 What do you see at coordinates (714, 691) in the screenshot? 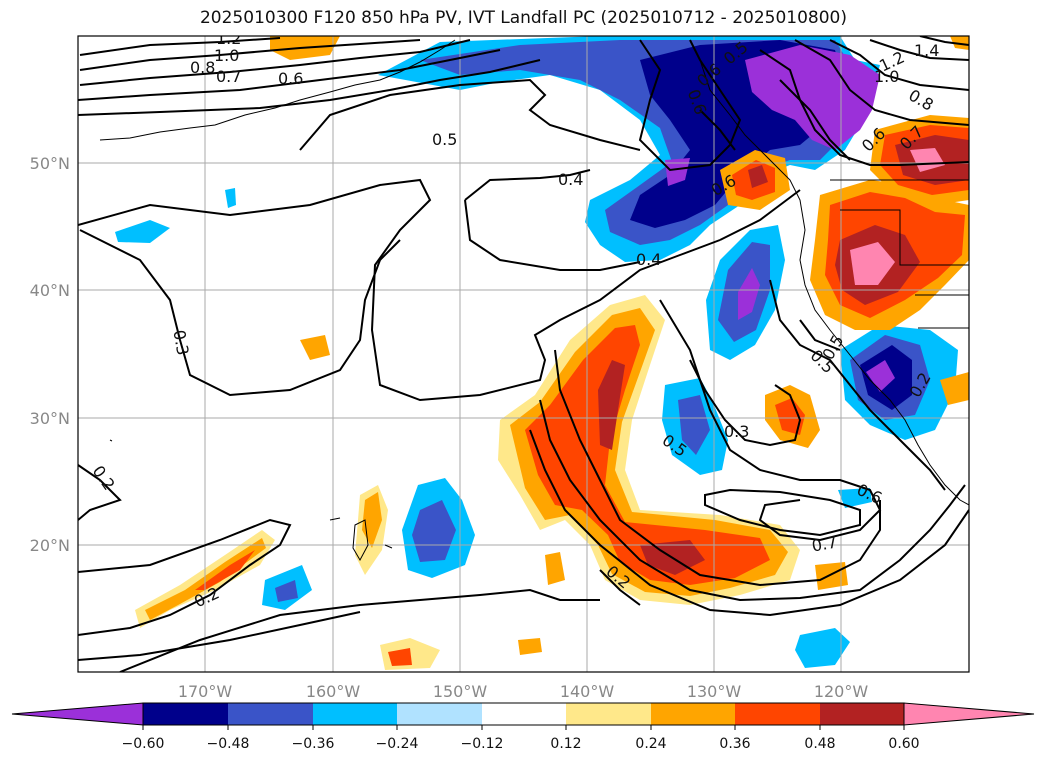
I see `lon-label: 130°W` at bounding box center [714, 691].